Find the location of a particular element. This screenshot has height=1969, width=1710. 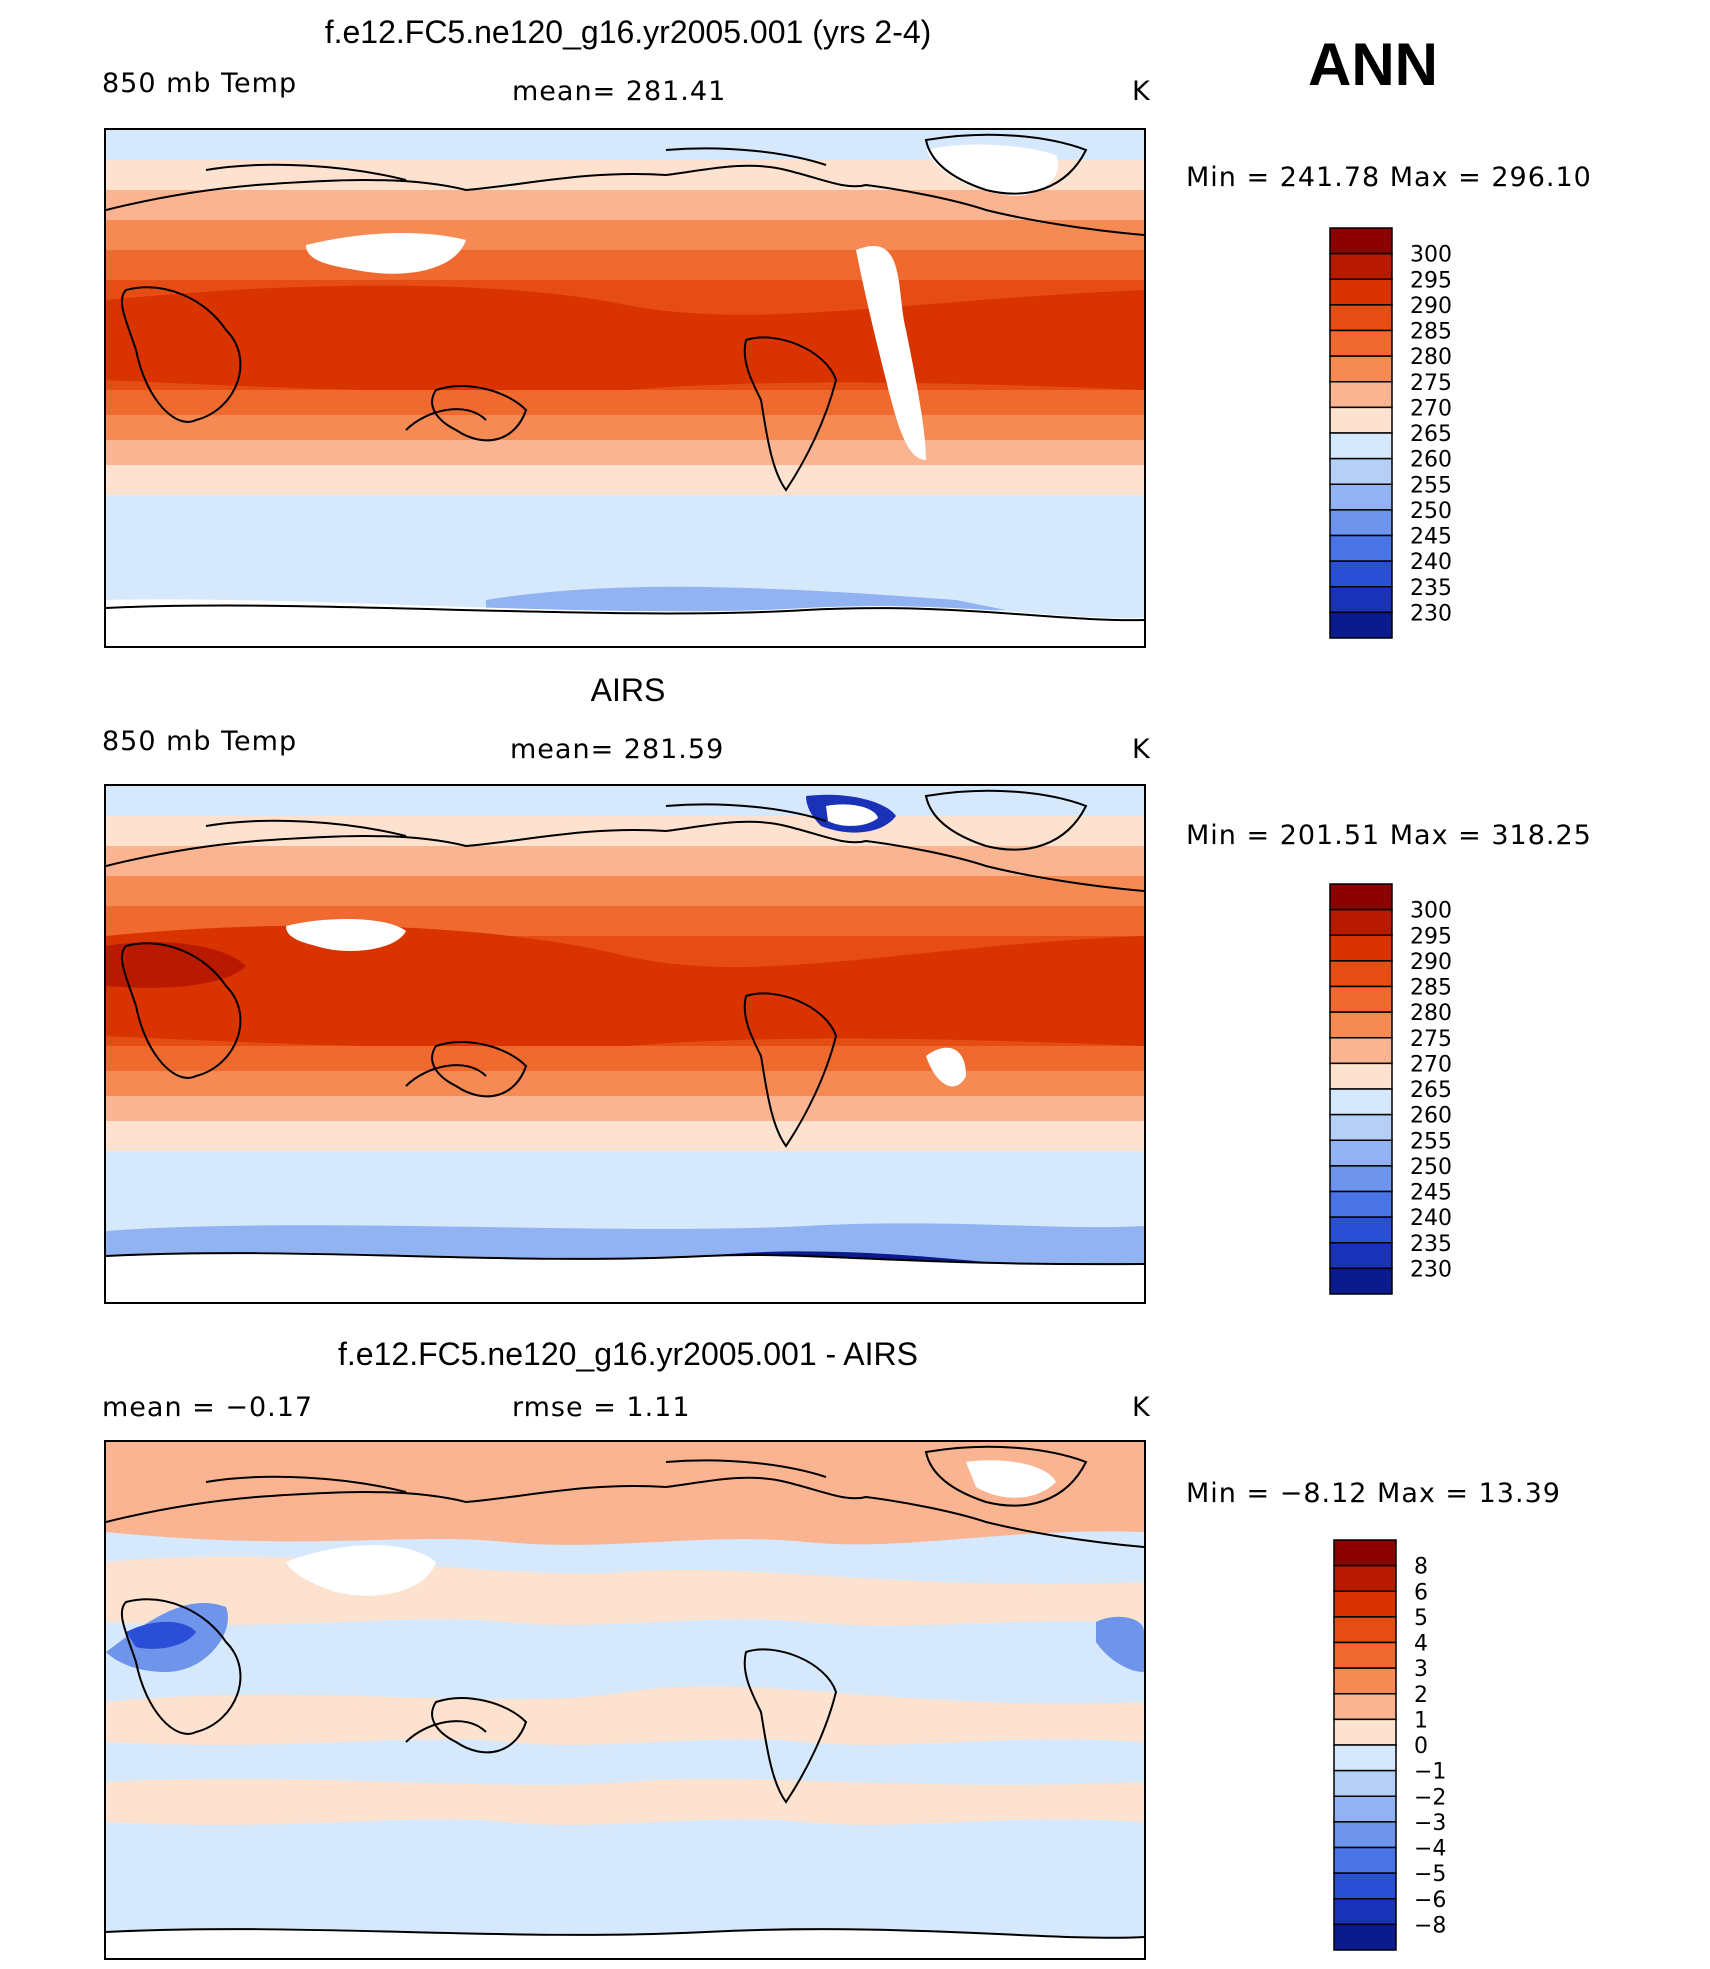

colorbar-airs-tick-label: 240 is located at coordinates (1431, 1218).